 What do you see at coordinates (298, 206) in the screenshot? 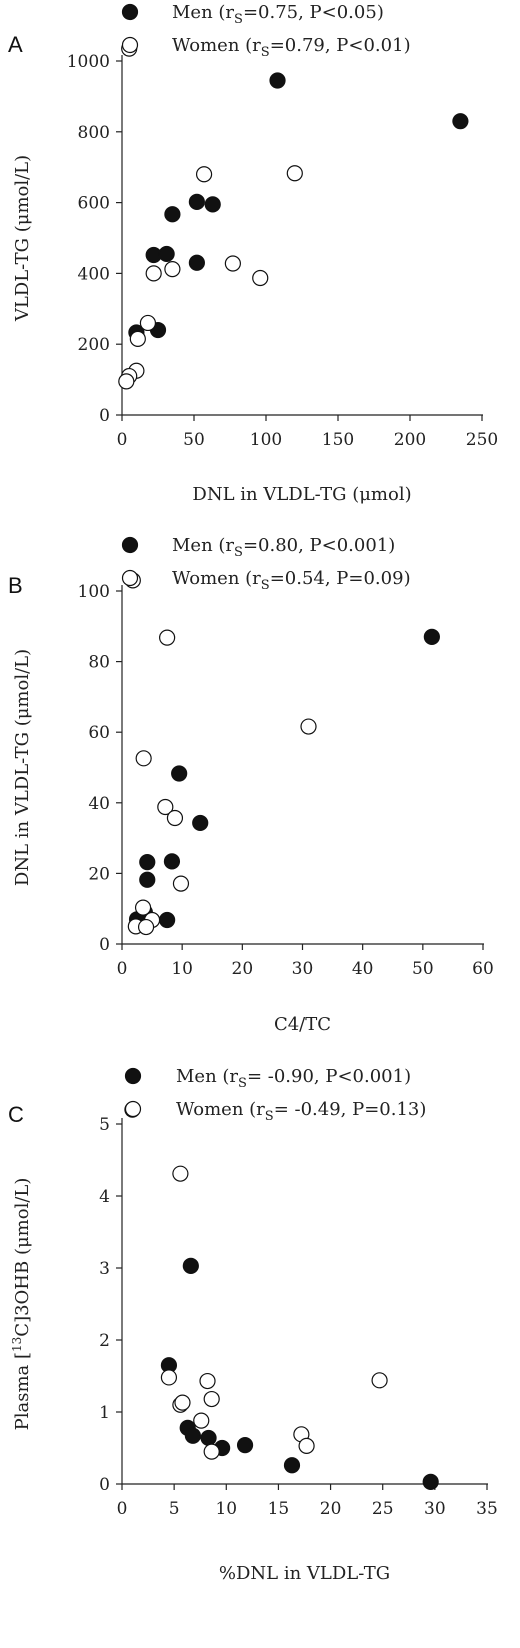
I see `panel-a-series-men` at bounding box center [298, 206].